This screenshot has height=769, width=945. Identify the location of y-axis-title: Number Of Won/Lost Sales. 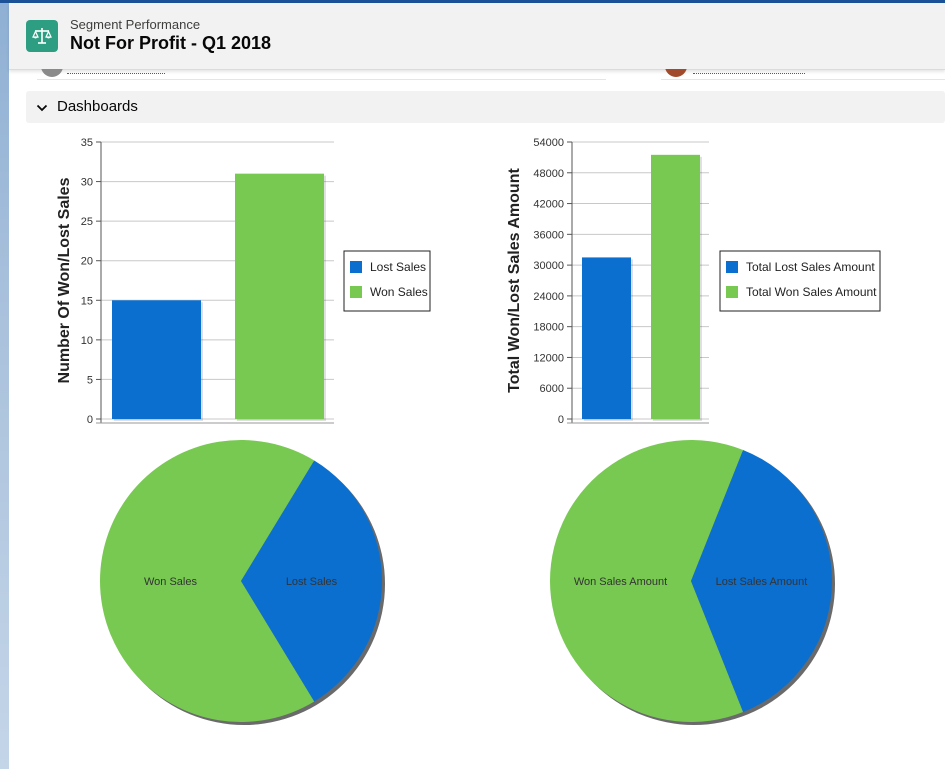
(64, 280).